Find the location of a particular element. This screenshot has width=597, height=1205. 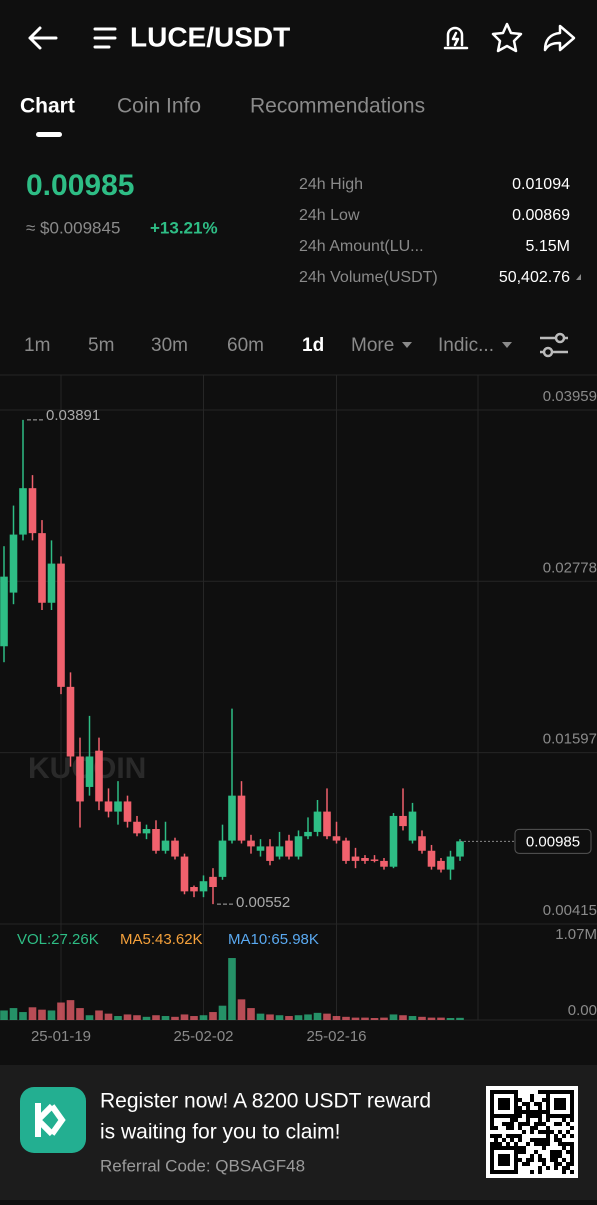

max-label: 0.03891 is located at coordinates (73, 415).